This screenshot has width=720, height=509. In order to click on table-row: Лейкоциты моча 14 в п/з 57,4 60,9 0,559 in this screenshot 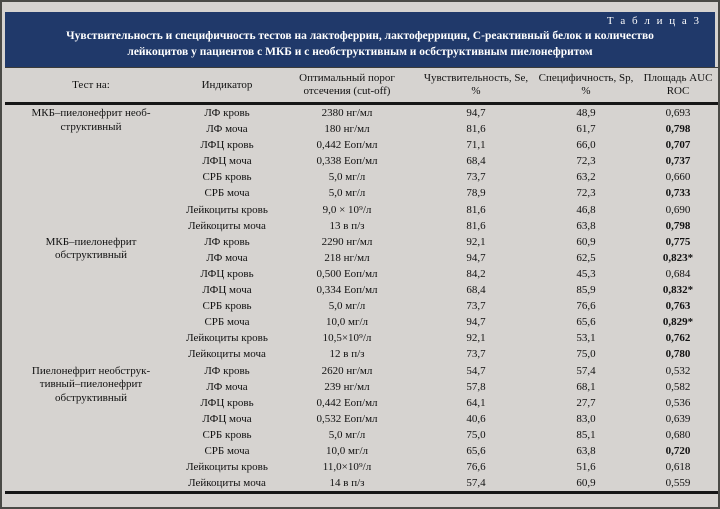, I will do `click(361, 484)`.